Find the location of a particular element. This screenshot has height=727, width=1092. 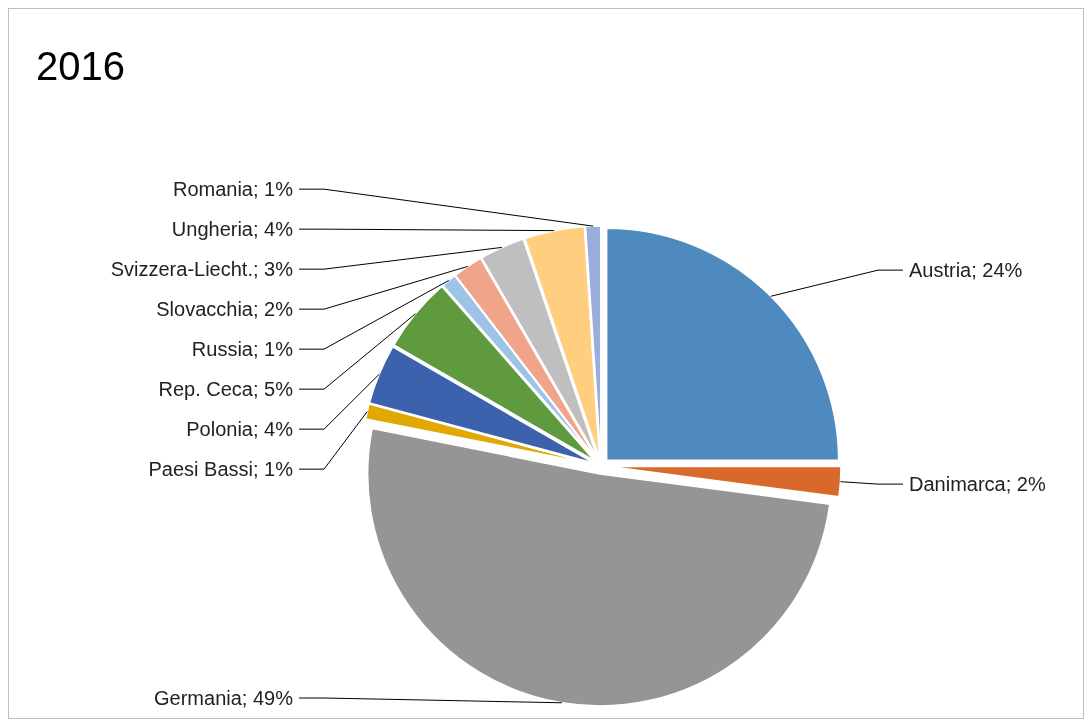

slice-label: Germania; 49% is located at coordinates (224, 698).